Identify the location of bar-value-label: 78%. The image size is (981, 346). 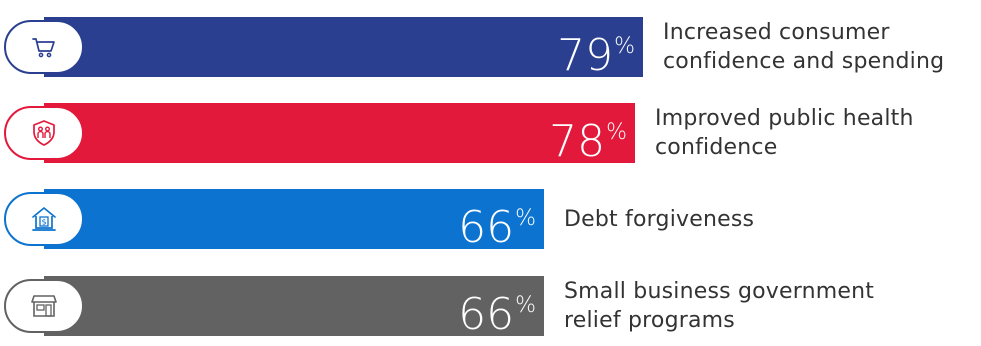
(588, 135).